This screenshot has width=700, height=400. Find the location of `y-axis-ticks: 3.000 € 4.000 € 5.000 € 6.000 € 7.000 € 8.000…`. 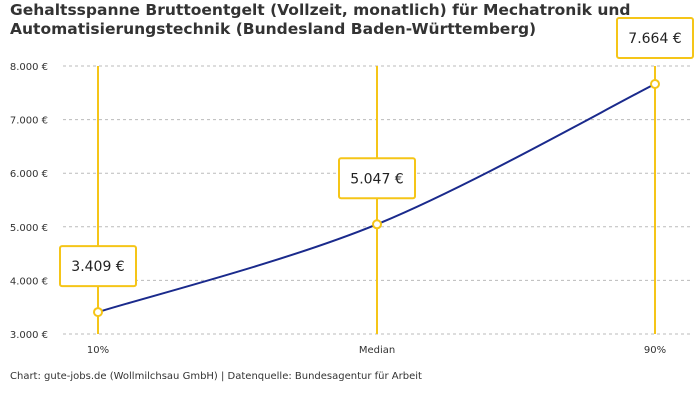

y-axis-ticks: 3.000 € 4.000 € 5.000 € 6.000 € 7.000 € 8.000… is located at coordinates (29, 201).